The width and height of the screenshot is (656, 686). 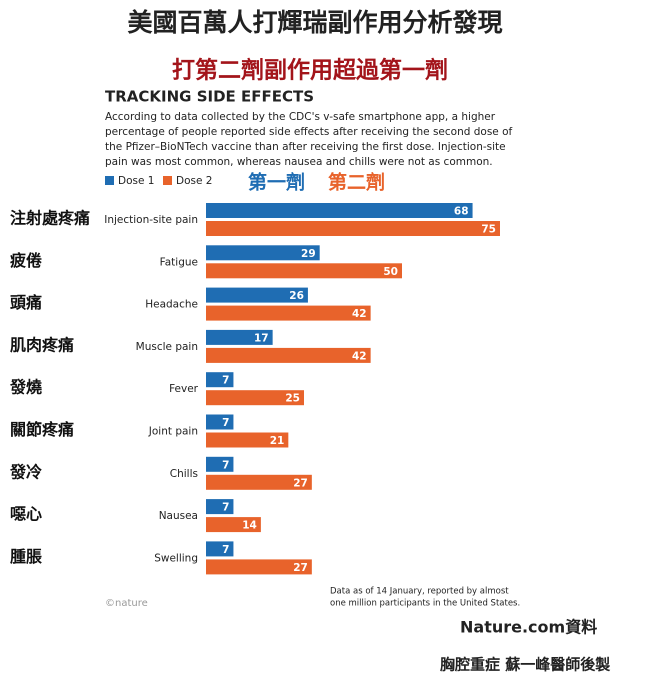 I want to click on legend-label: Dose 1, so click(x=136, y=181).